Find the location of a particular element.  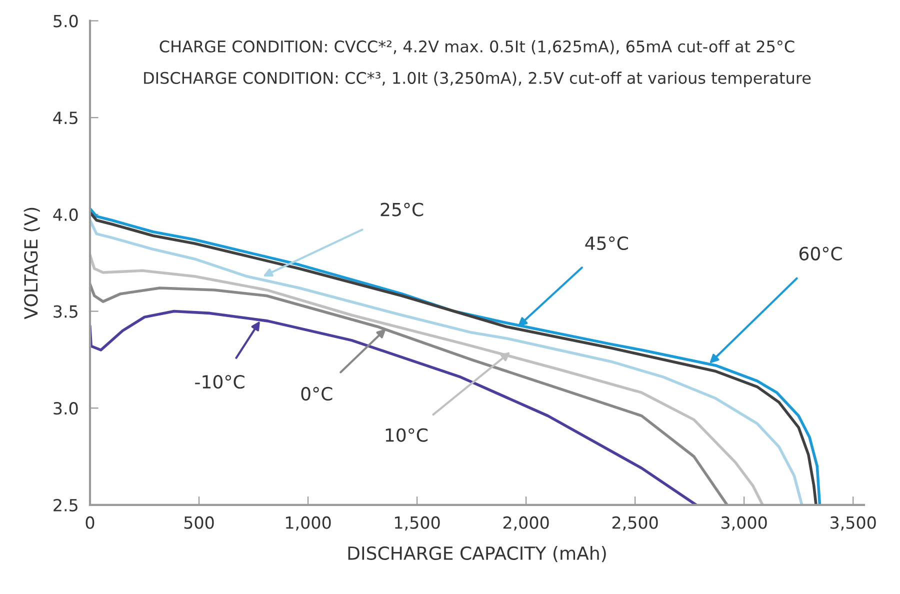

y-tick-label: 2.5 is located at coordinates (66, 505).